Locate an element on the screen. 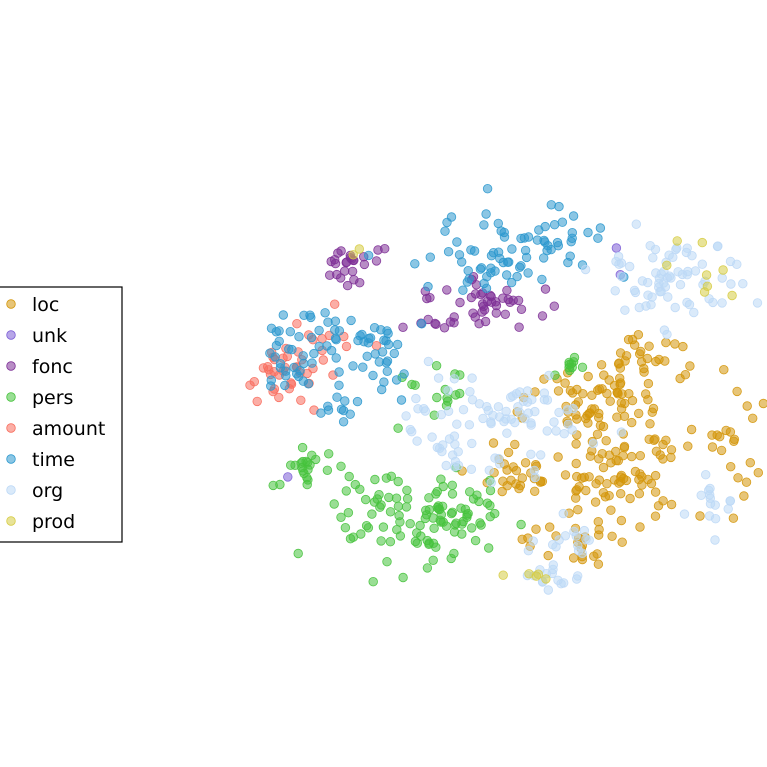 The image size is (767, 767). legend-entry-amount: amount is located at coordinates (55, 429).